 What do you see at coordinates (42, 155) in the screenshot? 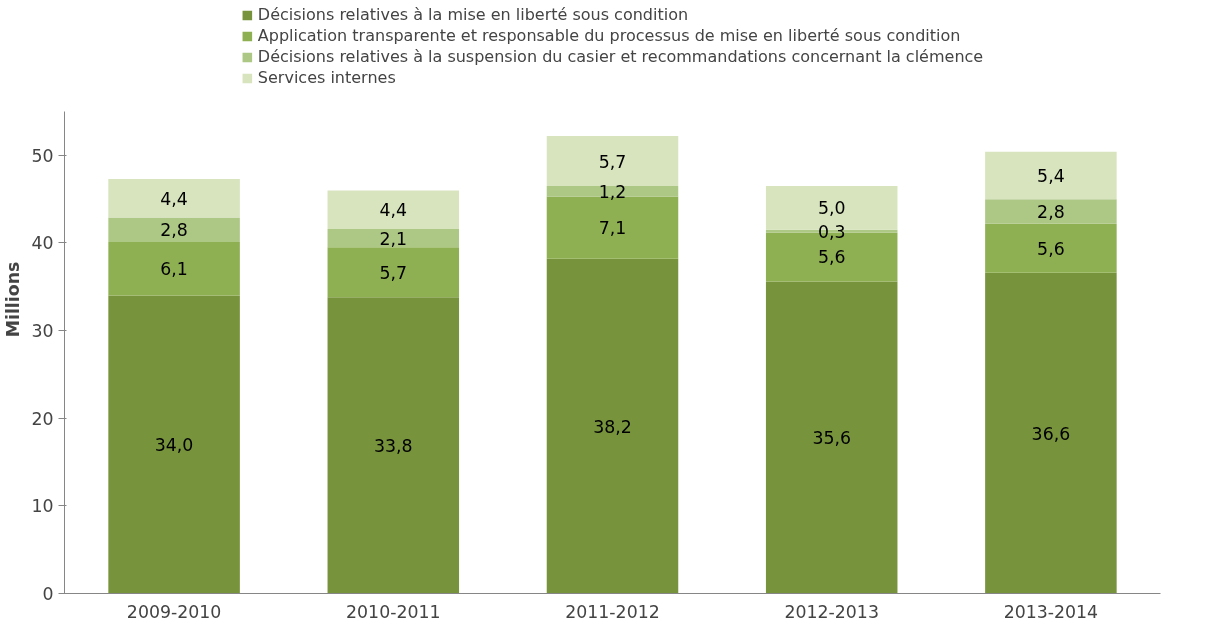
I see `y-tick-label: 50` at bounding box center [42, 155].